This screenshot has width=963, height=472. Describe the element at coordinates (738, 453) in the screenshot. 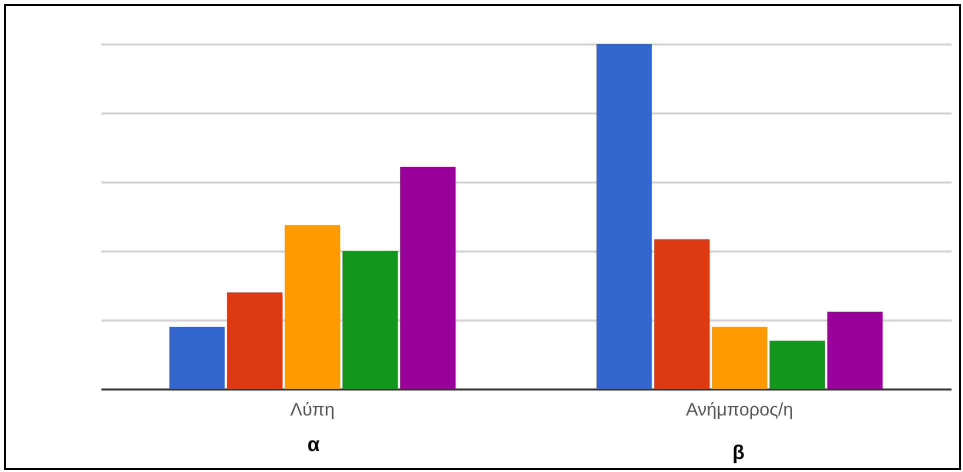

I see `text: β` at that location.